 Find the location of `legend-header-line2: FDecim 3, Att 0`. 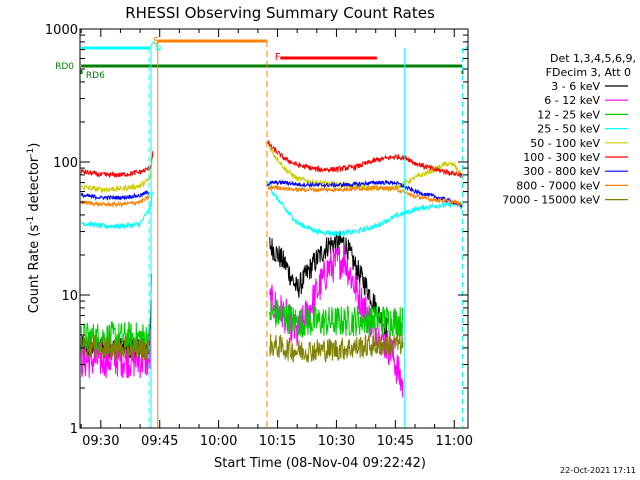

legend-header-line2: FDecim 3, Att 0 is located at coordinates (588, 72).